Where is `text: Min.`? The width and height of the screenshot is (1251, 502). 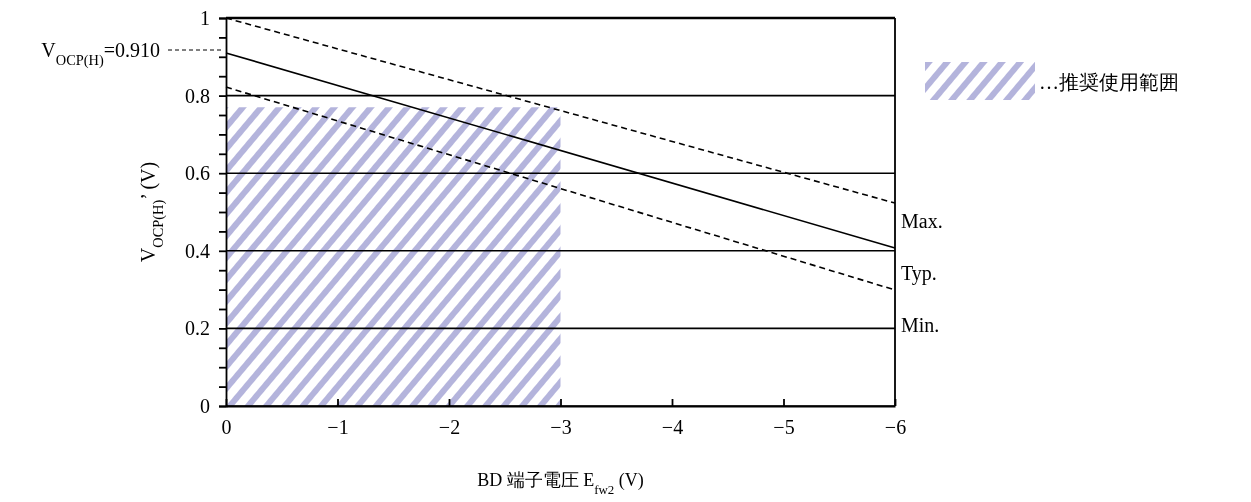 text: Min. is located at coordinates (920, 325).